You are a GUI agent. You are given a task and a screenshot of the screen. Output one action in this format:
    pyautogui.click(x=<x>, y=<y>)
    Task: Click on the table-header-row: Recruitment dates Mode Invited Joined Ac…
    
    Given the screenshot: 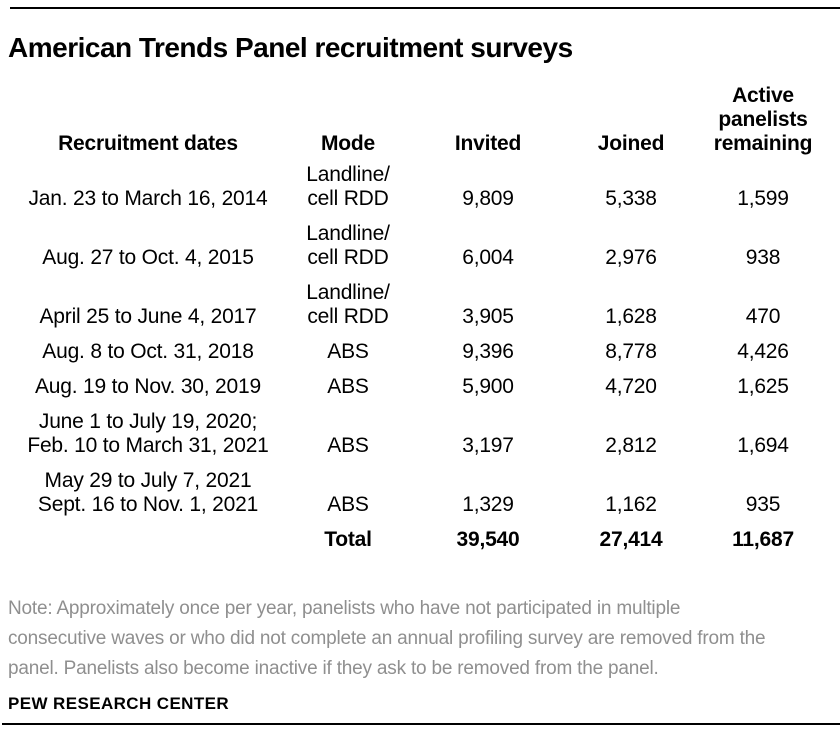 What is the action you would take?
    pyautogui.click(x=420, y=118)
    